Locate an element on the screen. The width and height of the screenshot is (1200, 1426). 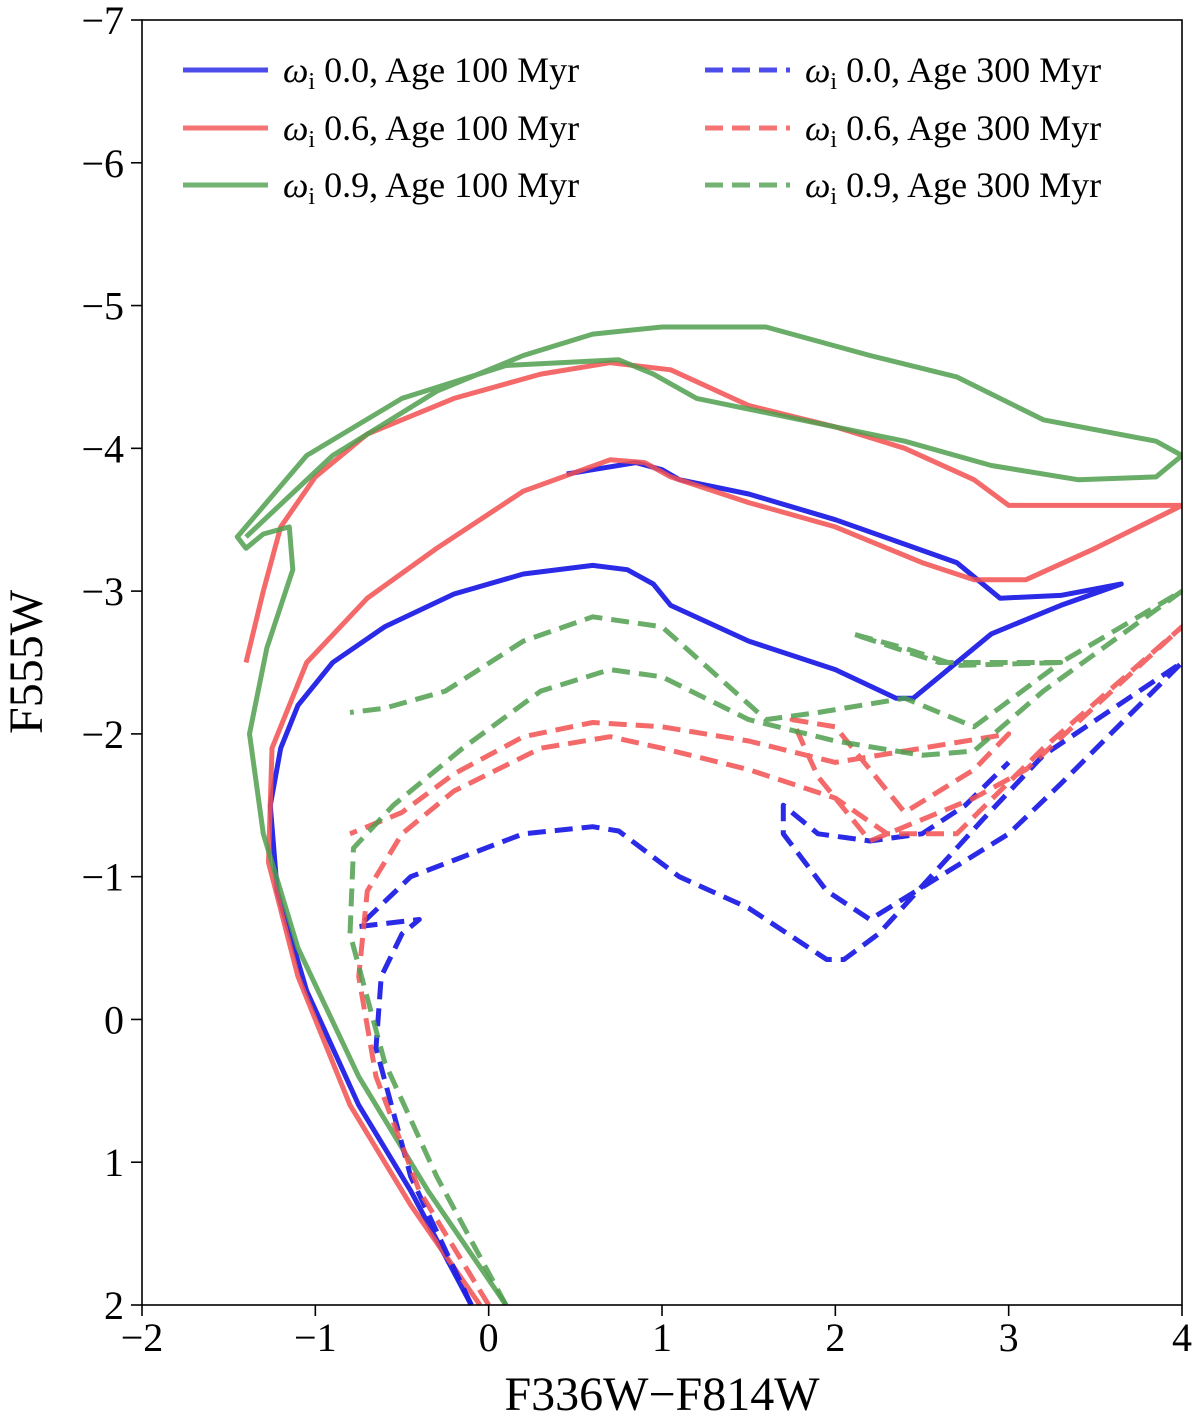
x-tick-label: 3 is located at coordinates (1009, 1337).